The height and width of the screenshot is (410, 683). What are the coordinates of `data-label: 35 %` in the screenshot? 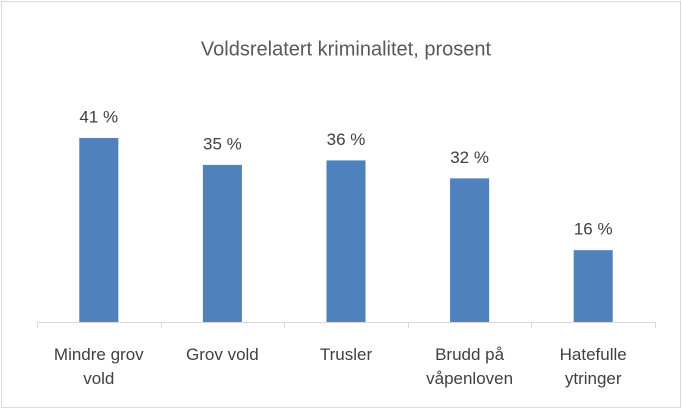 It's located at (222, 143).